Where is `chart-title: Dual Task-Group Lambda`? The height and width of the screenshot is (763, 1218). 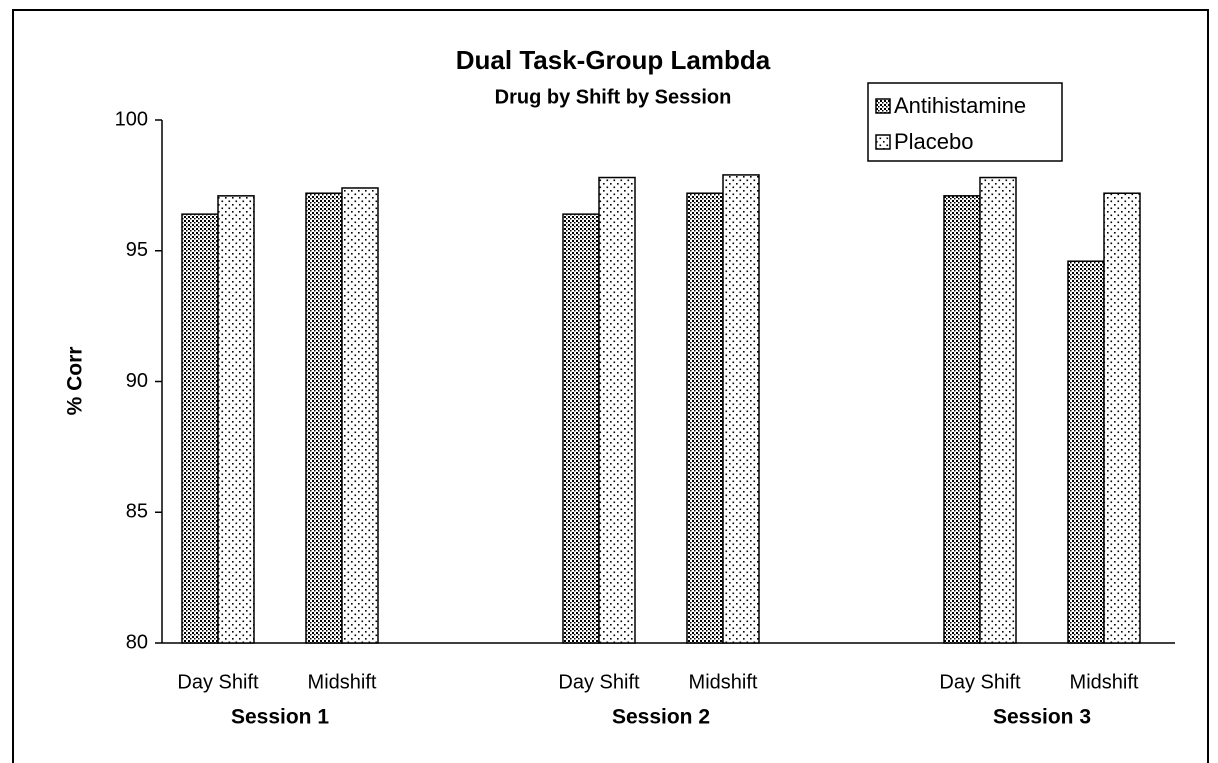 chart-title: Dual Task-Group Lambda is located at coordinates (613, 60).